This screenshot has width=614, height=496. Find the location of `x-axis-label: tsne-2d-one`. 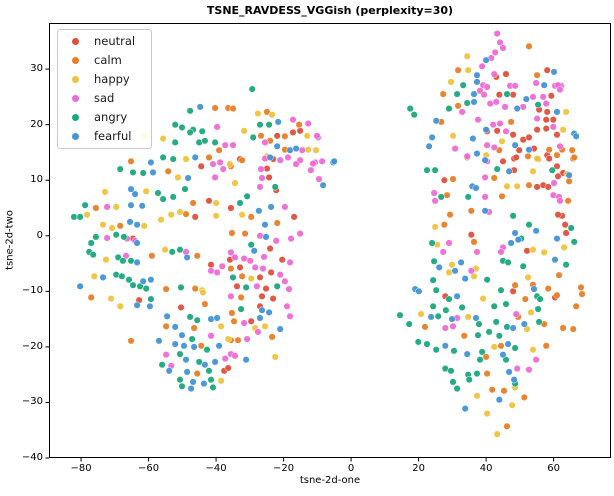

x-axis-label: tsne-2d-one is located at coordinates (330, 480).